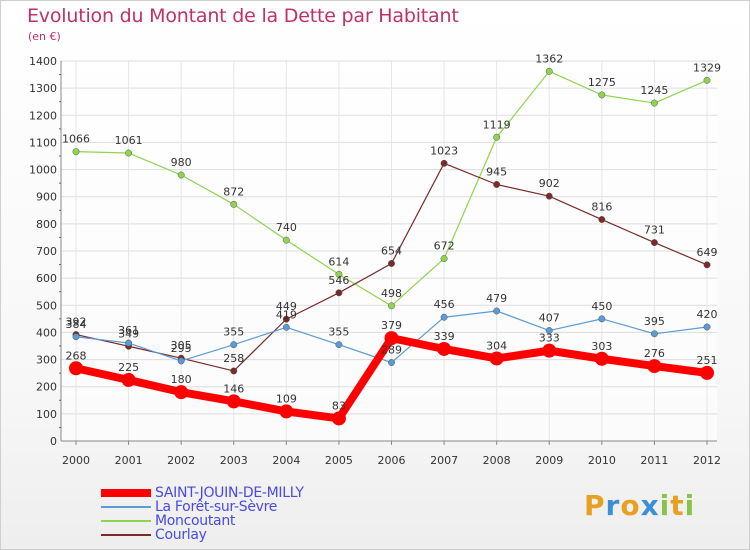 This screenshot has width=750, height=550. I want to click on data-label-1: 419, so click(286, 314).